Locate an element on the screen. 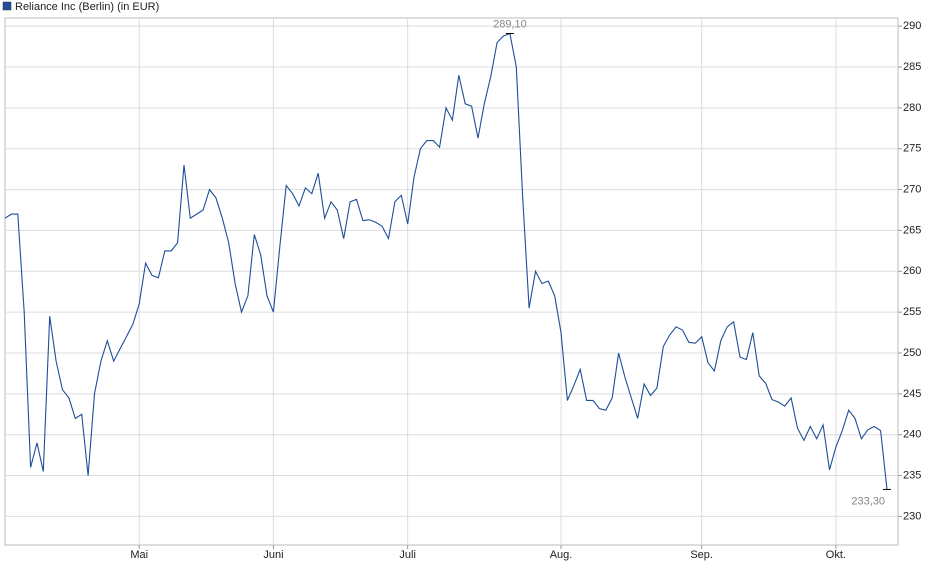 The image size is (940, 579). y-tick-label: 240 is located at coordinates (912, 435).